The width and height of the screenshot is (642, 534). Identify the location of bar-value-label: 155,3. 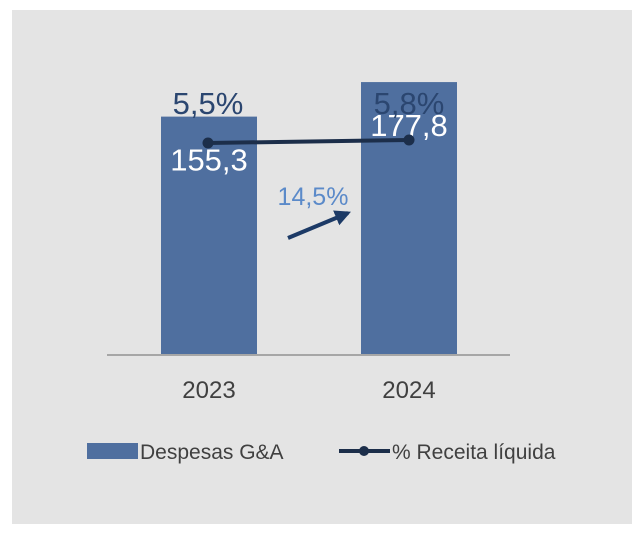
(209, 160).